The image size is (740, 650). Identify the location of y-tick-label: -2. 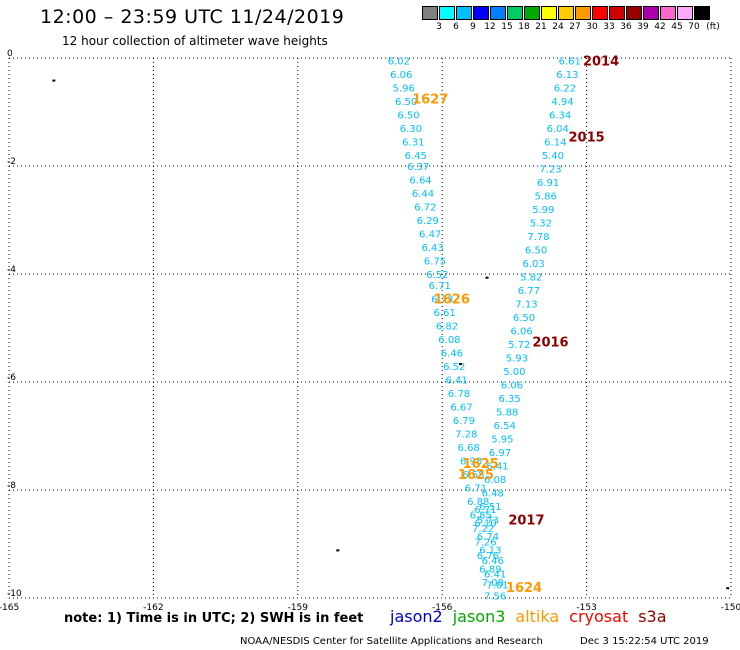
(11, 162).